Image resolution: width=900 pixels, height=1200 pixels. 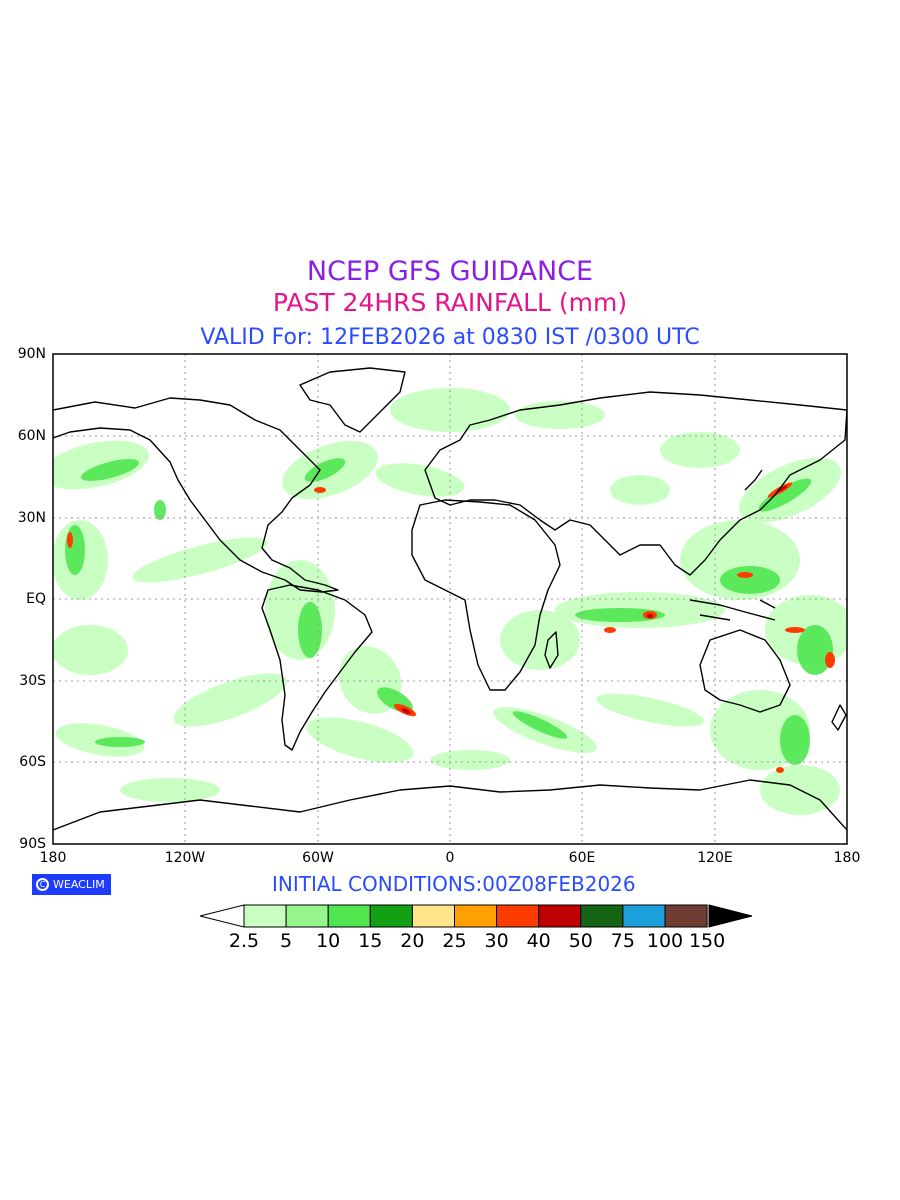 I want to click on coast-australia, so click(x=745, y=671).